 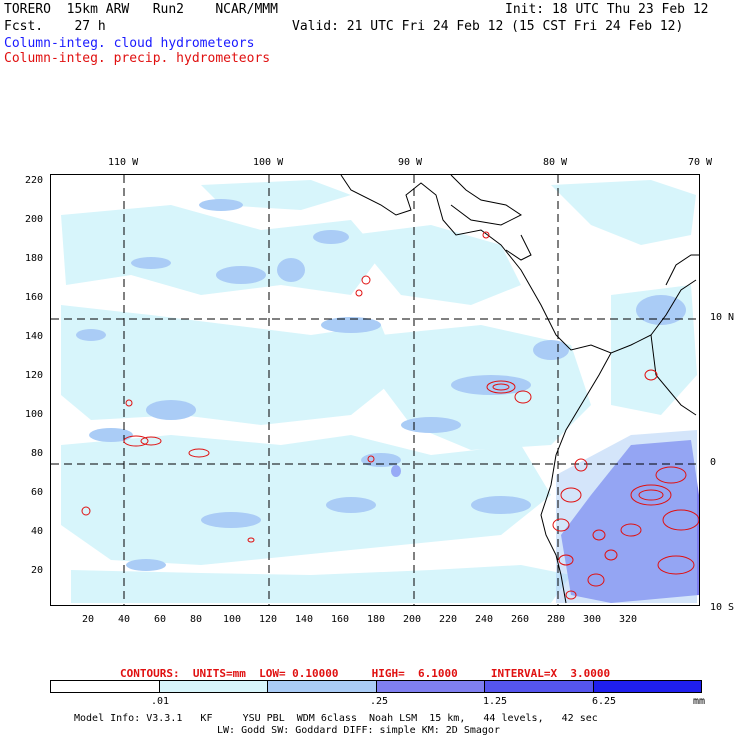 I want to click on colorbar-unit: mm, so click(x=699, y=701).